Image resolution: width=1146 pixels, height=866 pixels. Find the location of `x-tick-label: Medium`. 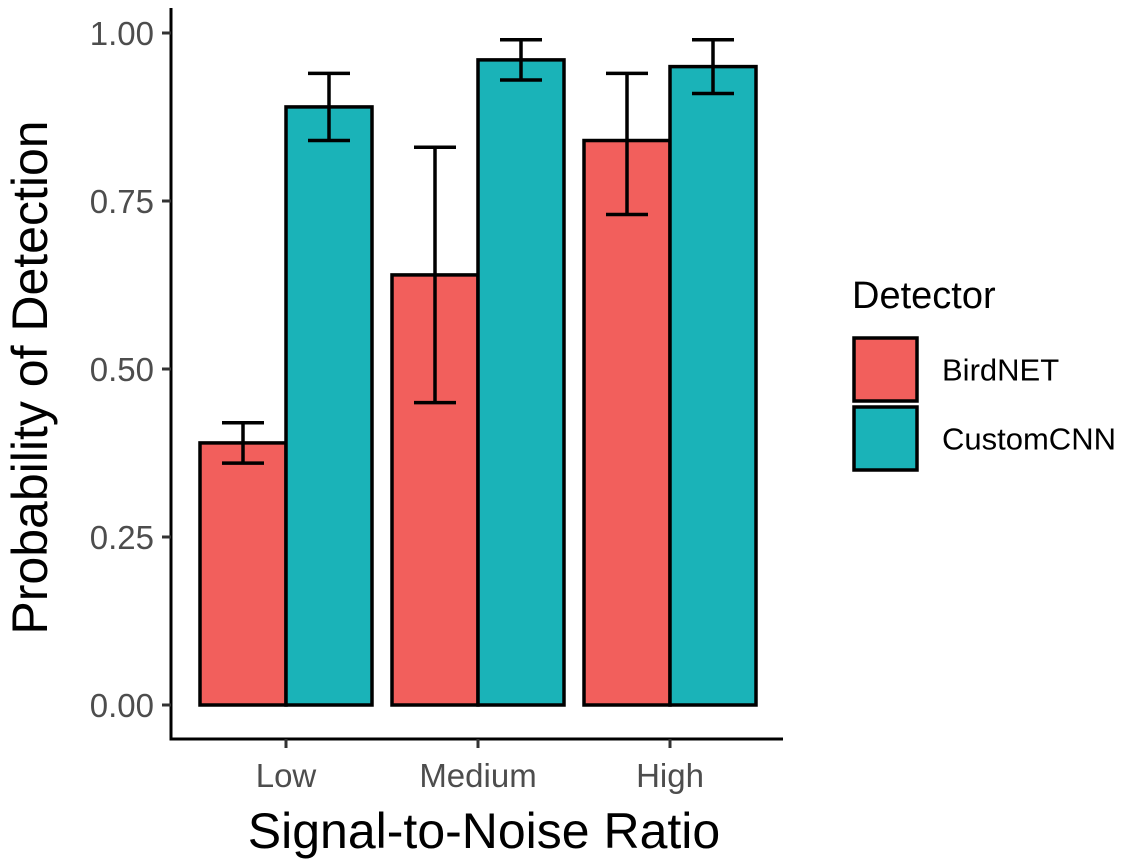

x-tick-label: Medium is located at coordinates (477, 775).